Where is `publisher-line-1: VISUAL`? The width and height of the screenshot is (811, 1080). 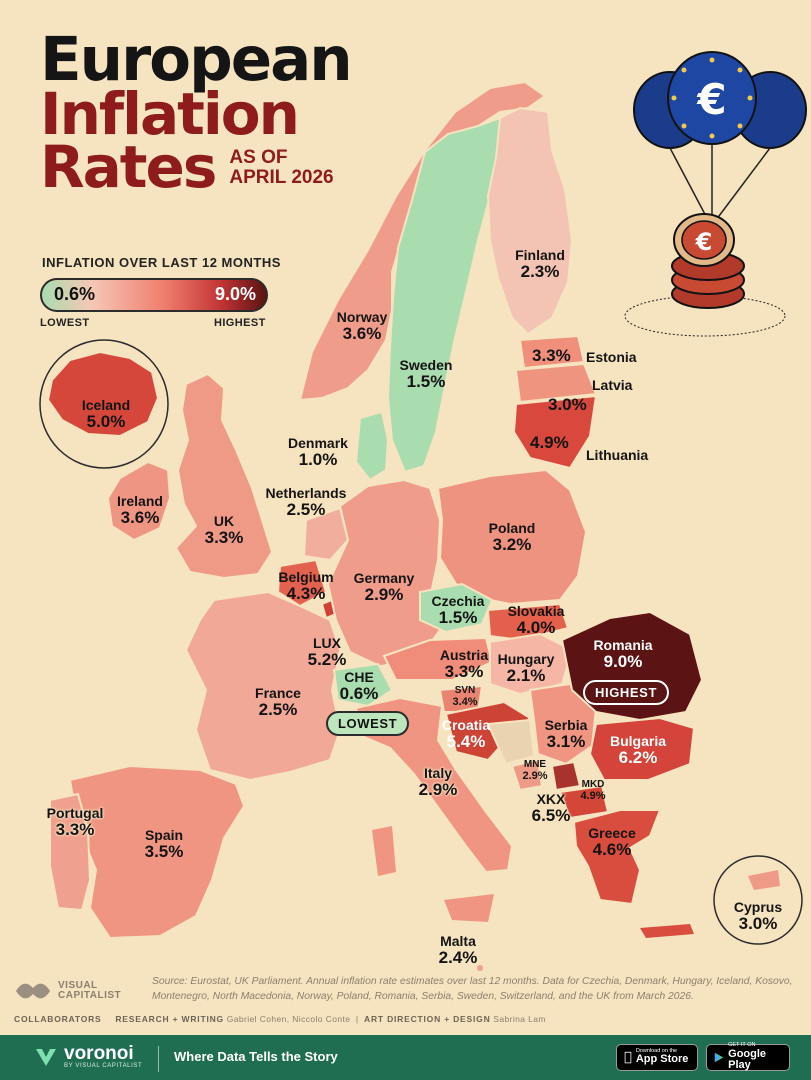
publisher-line-1: VISUAL is located at coordinates (78, 985).